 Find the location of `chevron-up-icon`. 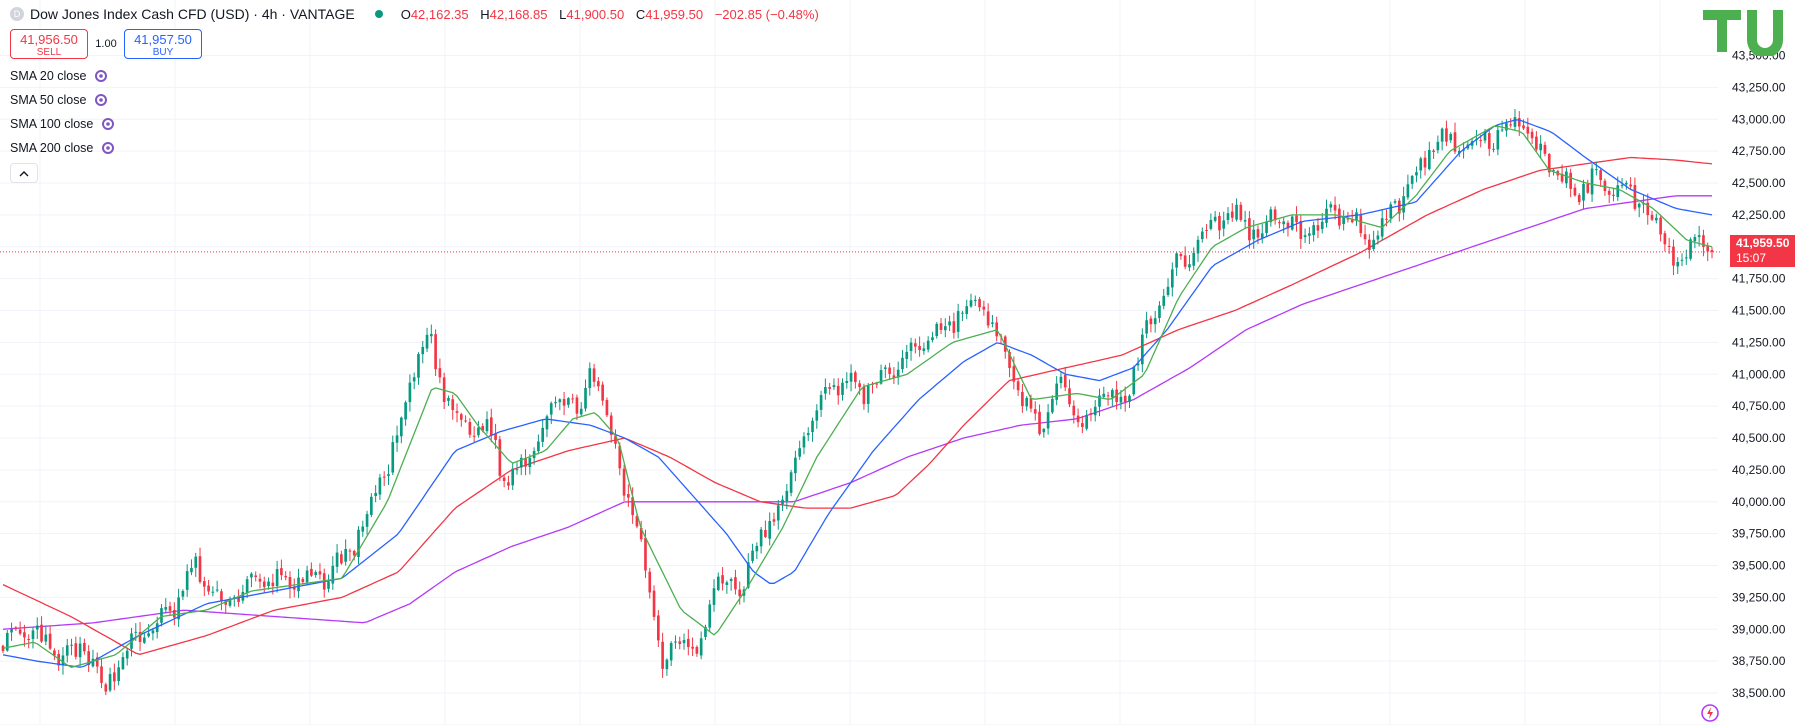

chevron-up-icon is located at coordinates (24, 173).